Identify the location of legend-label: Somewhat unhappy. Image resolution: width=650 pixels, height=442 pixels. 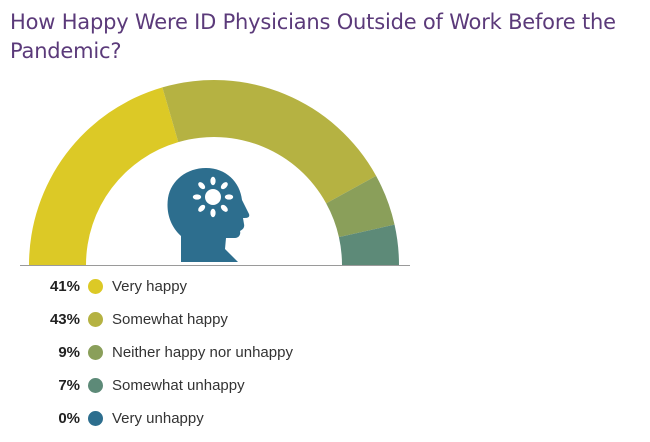
(178, 385).